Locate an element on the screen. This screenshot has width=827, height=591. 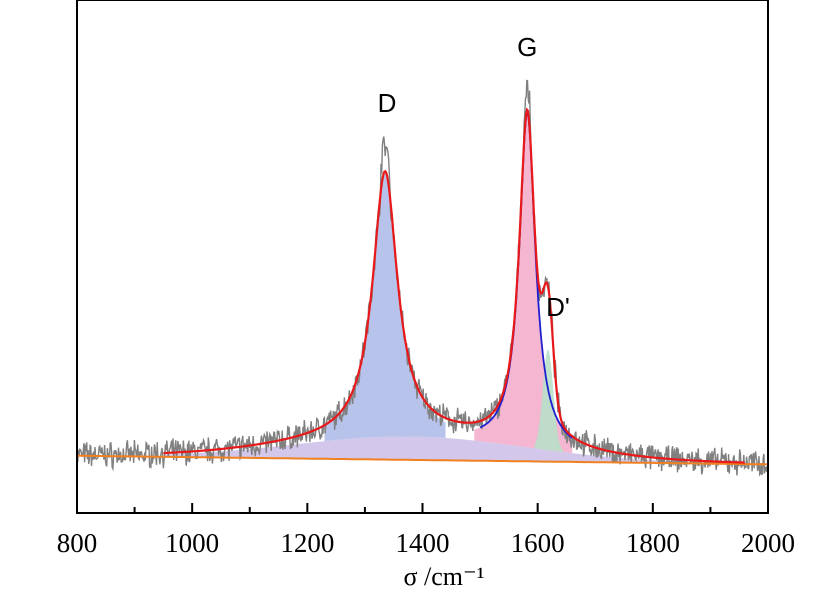
peak-label-g: G is located at coordinates (527, 47).